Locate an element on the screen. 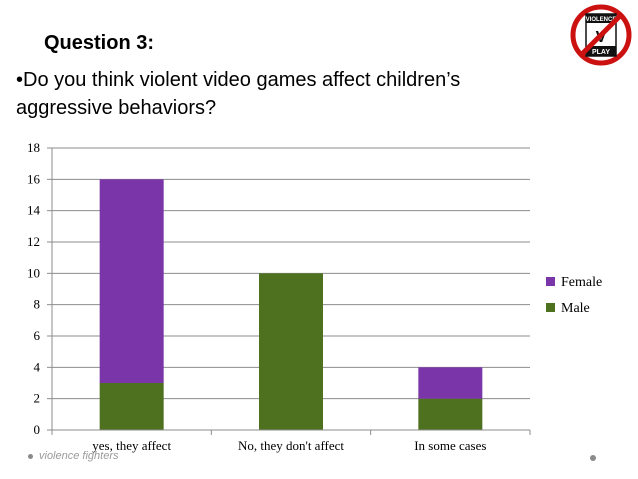 The width and height of the screenshot is (638, 479). legend-label-female: Female is located at coordinates (581, 282).